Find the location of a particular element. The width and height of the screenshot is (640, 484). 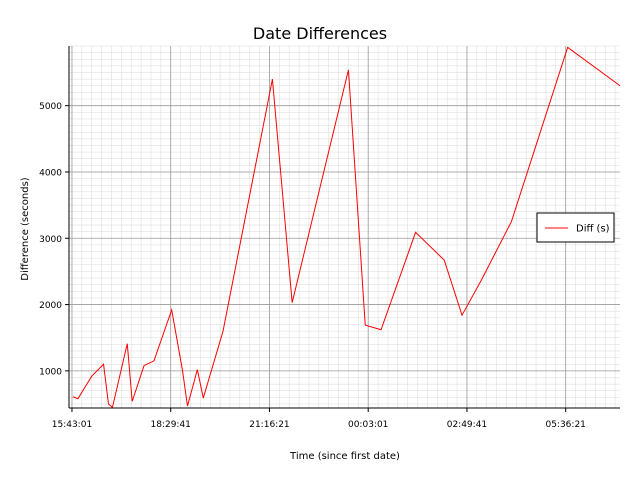

x-tick-label: 21:16:21 is located at coordinates (269, 425).